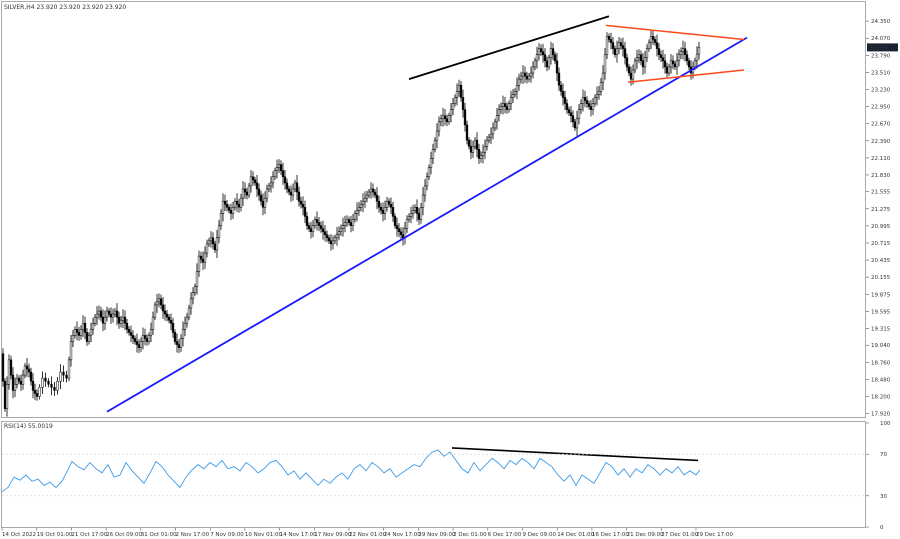 The height and width of the screenshot is (539, 900). What do you see at coordinates (89, 535) in the screenshot?
I see `time-axis-label: 21 Oct 17:00` at bounding box center [89, 535].